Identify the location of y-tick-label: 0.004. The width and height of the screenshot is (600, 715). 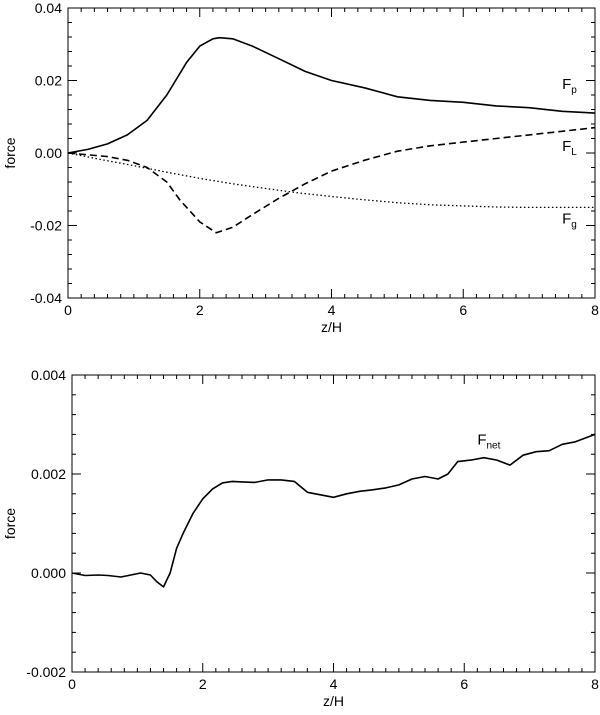
(48, 375).